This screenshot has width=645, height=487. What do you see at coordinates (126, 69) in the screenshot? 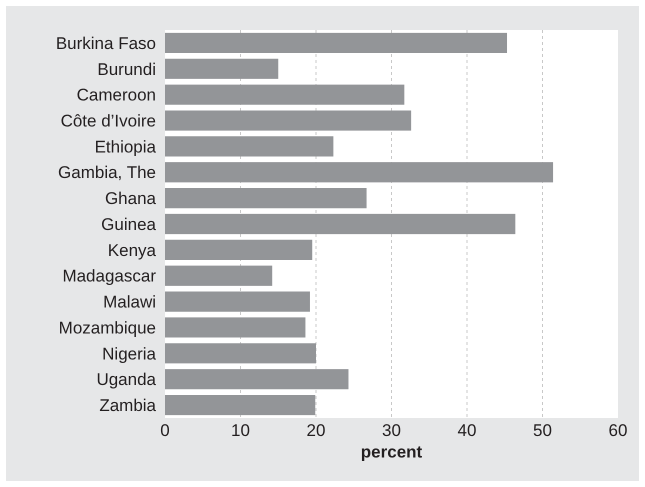
I see `y-tick-label: Burundi` at bounding box center [126, 69].